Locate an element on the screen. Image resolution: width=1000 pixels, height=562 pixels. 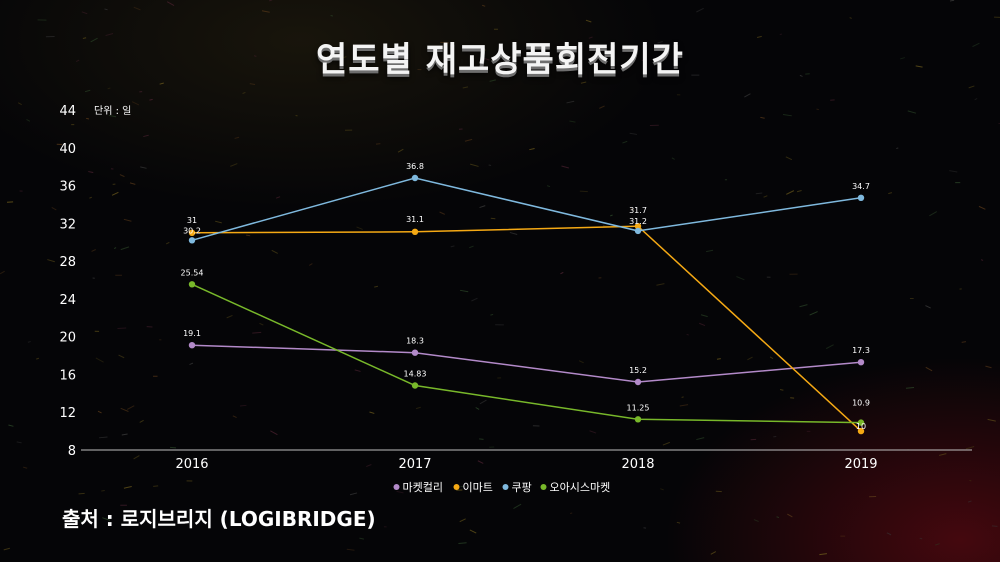
legend-marker is located at coordinates (396, 487).